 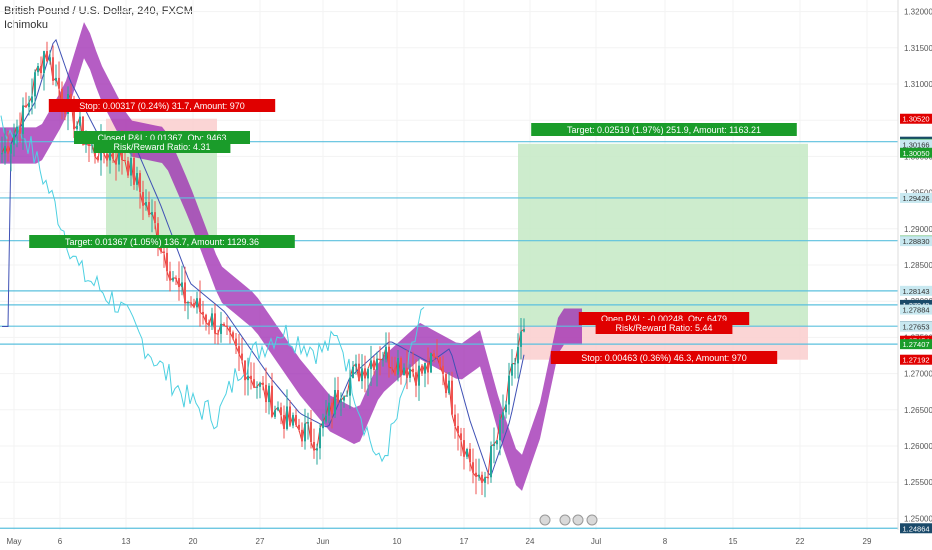 I want to click on price-label: 1.27653, so click(x=915, y=326).